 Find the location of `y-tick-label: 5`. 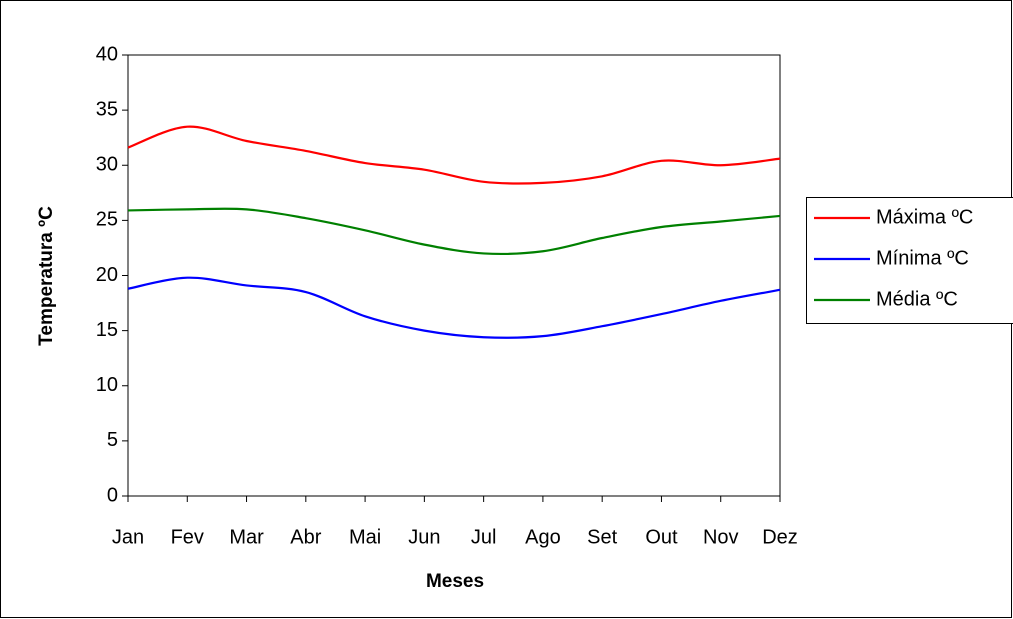

y-tick-label: 5 is located at coordinates (112, 440).